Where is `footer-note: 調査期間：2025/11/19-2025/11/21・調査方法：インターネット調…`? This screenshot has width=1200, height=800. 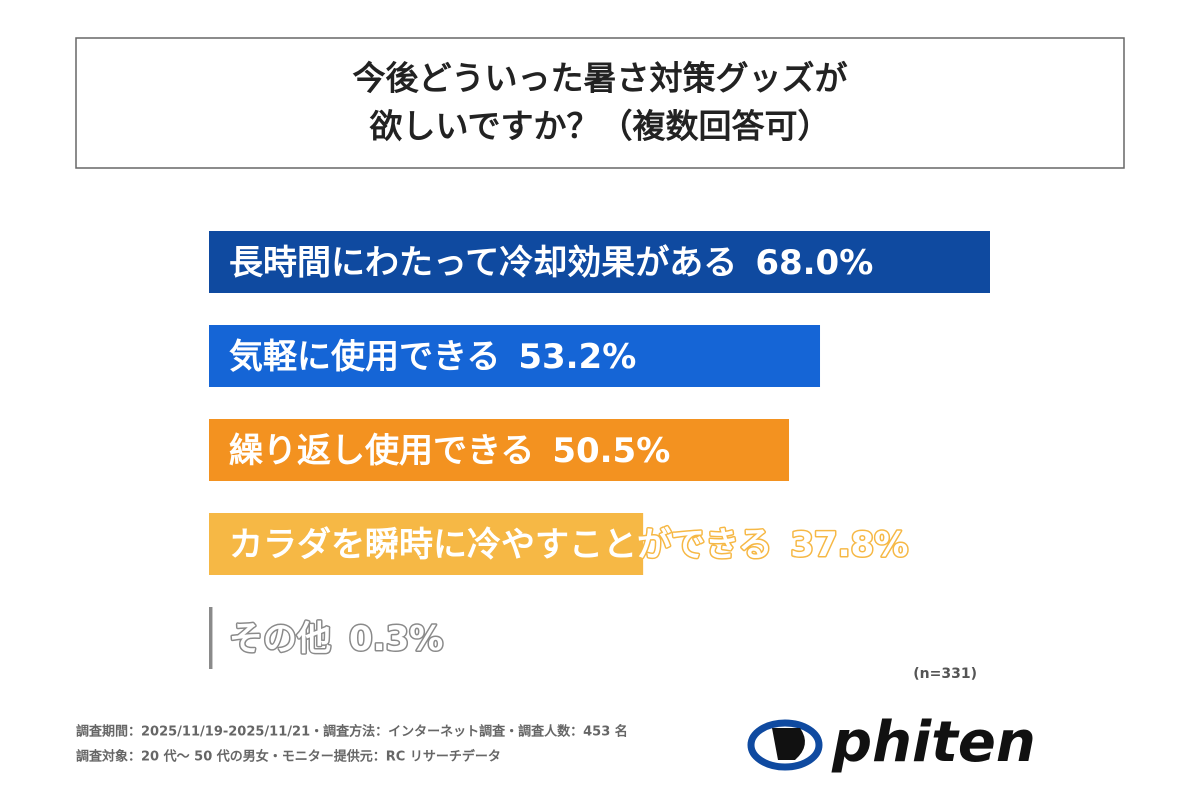
footer-note: 調査期間：2025/11/19-2025/11/21・調査方法：インターネット調… is located at coordinates (352, 732).